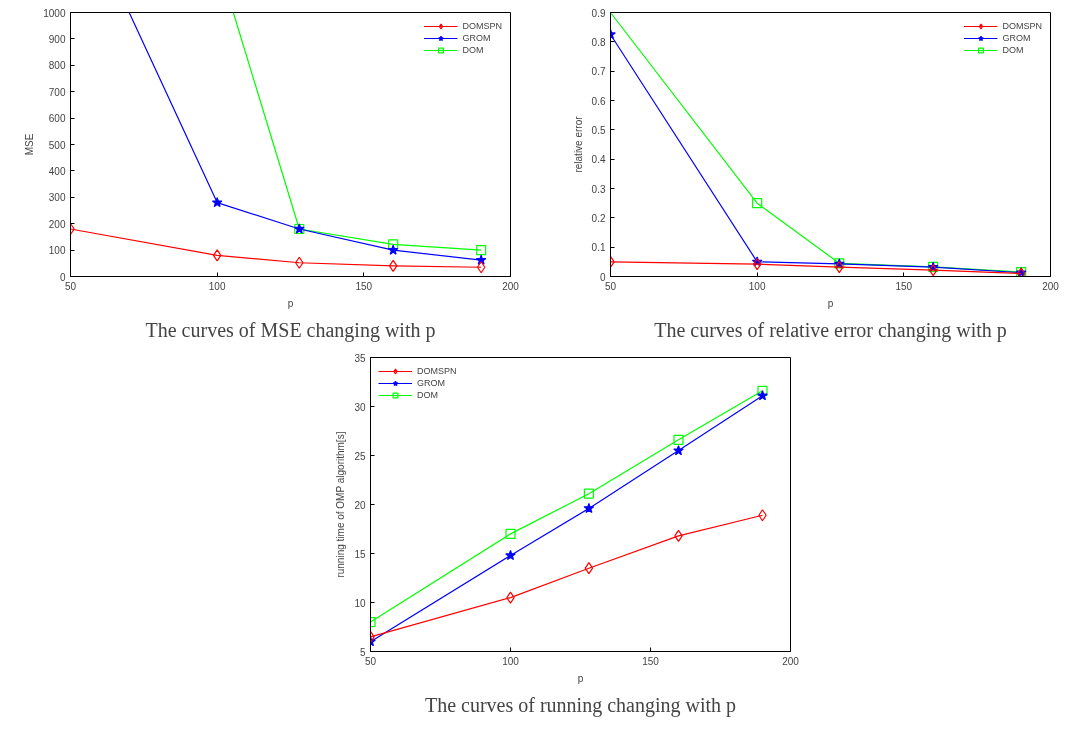 This screenshot has height=734, width=1089. Describe the element at coordinates (290, 330) in the screenshot. I see `text: The curves of MSE changing with p` at that location.